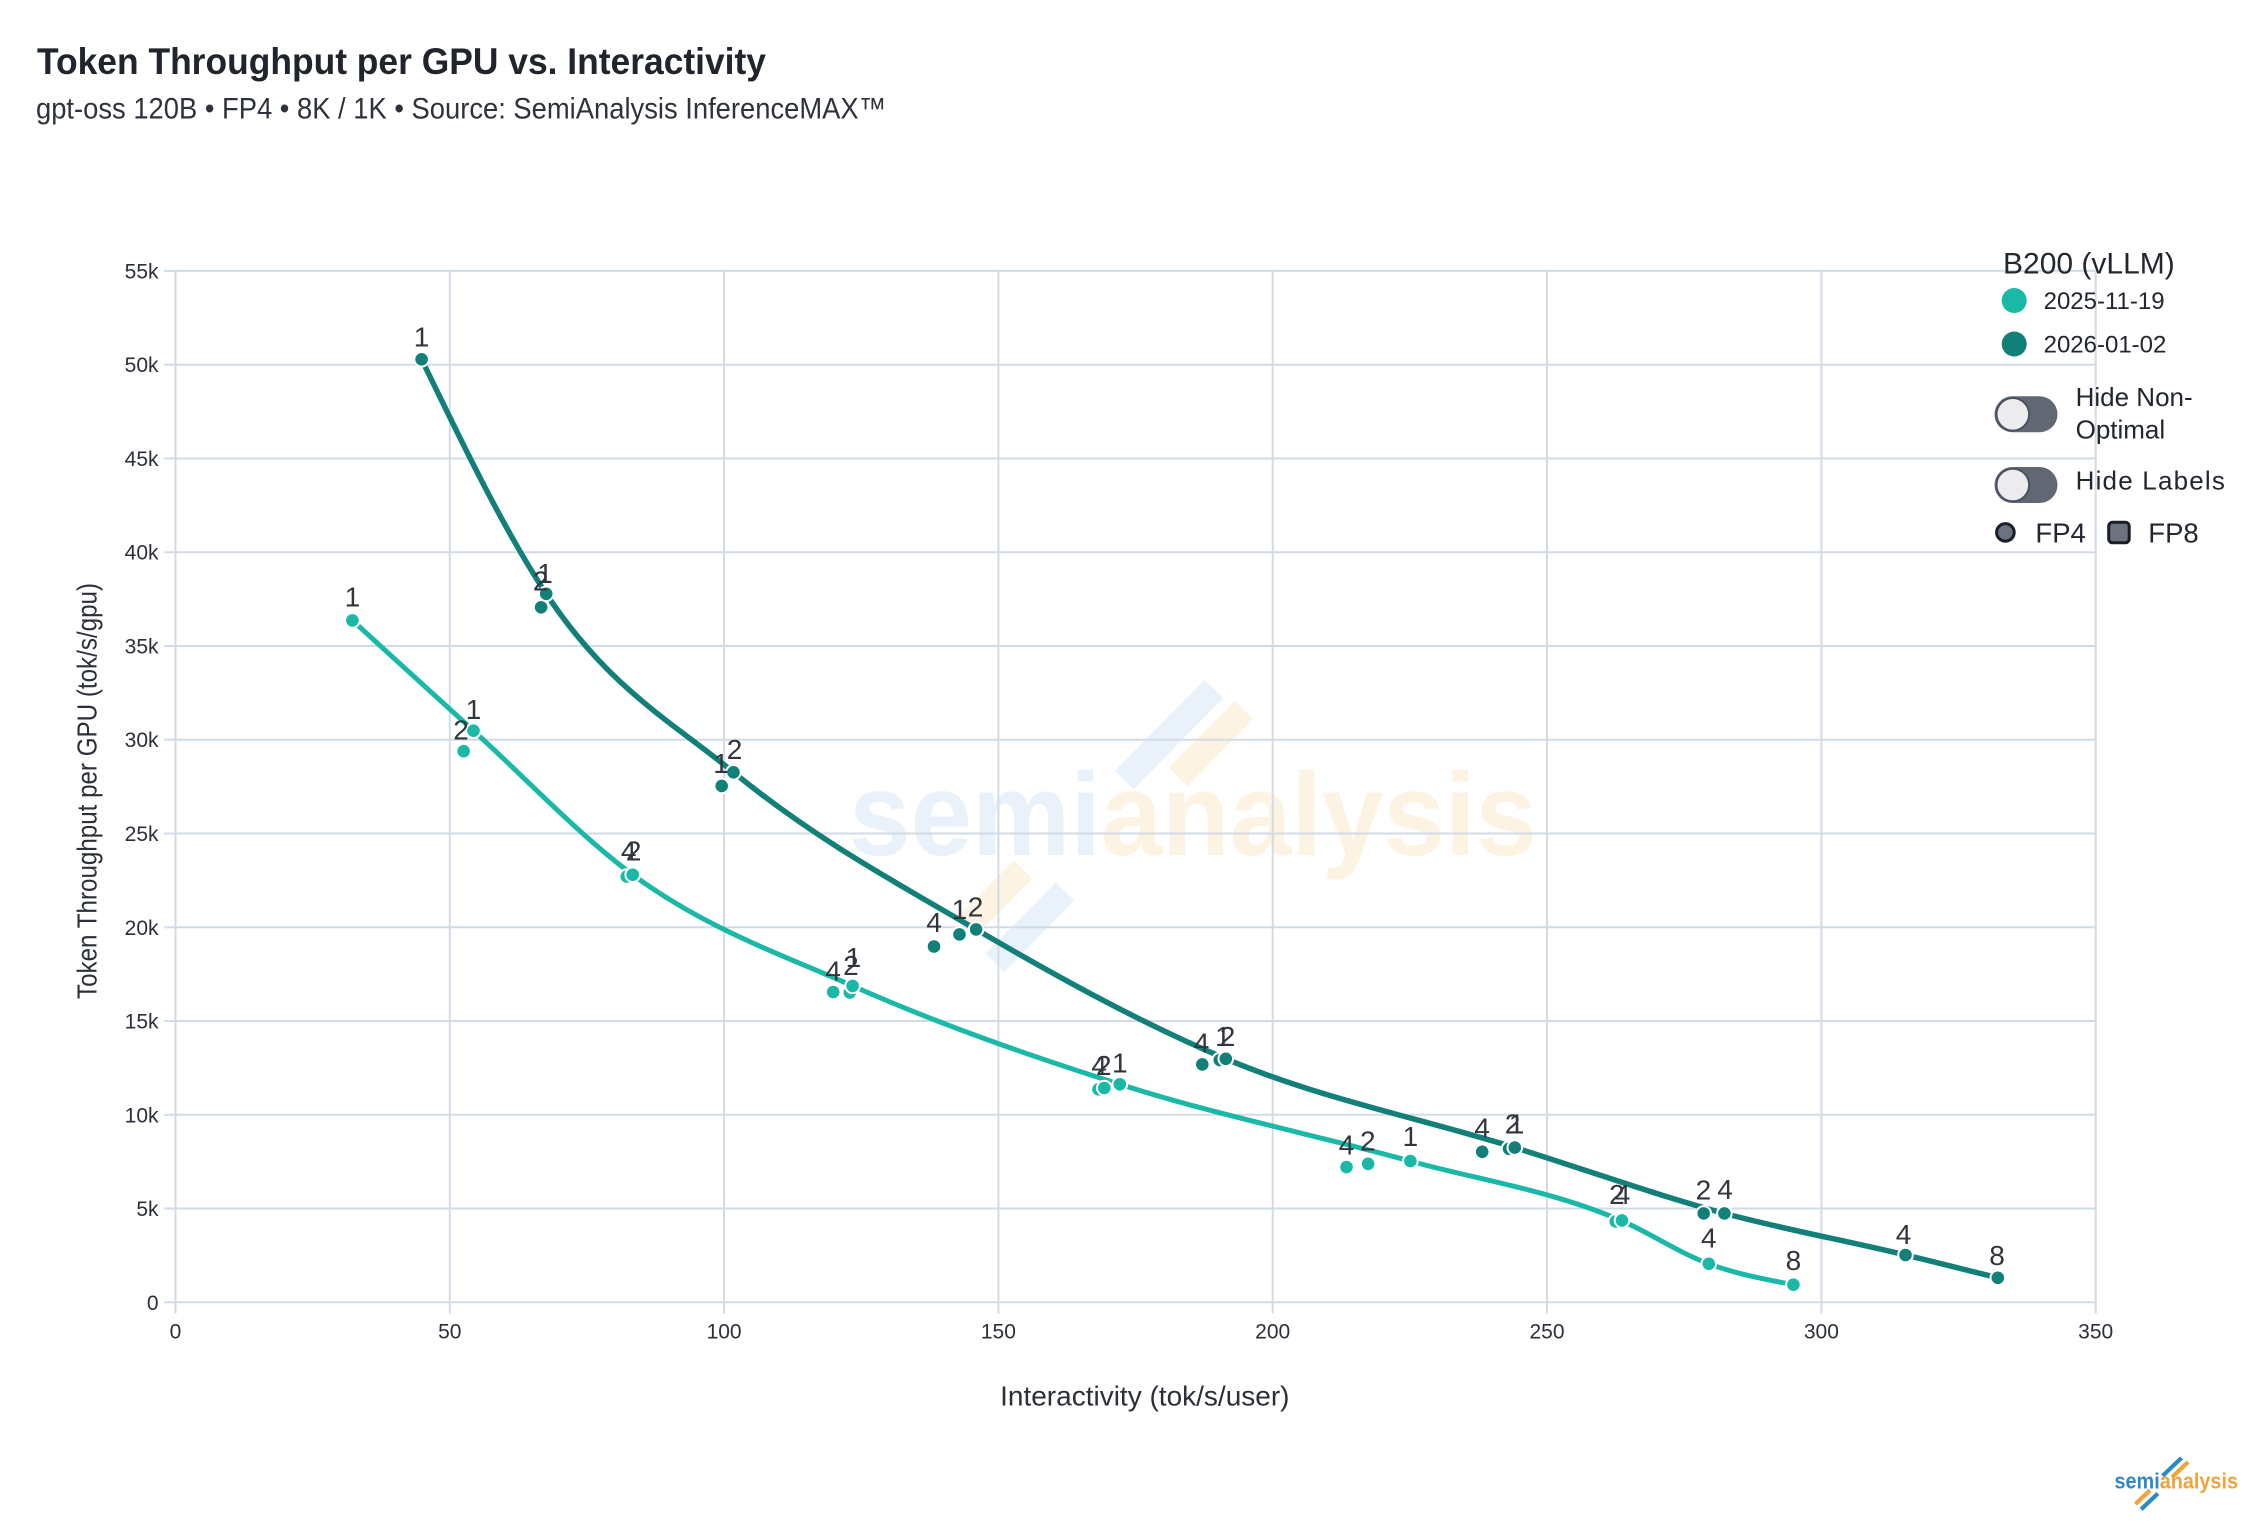 Image resolution: width=2256 pixels, height=1528 pixels. What do you see at coordinates (1821, 1332) in the screenshot?
I see `svg-text: 300` at bounding box center [1821, 1332].